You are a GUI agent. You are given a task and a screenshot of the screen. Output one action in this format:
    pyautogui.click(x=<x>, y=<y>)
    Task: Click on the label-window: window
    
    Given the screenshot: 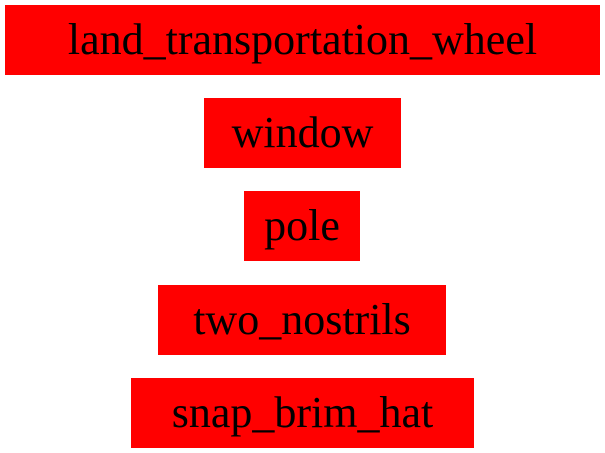 What is the action you would take?
    pyautogui.click(x=302, y=133)
    